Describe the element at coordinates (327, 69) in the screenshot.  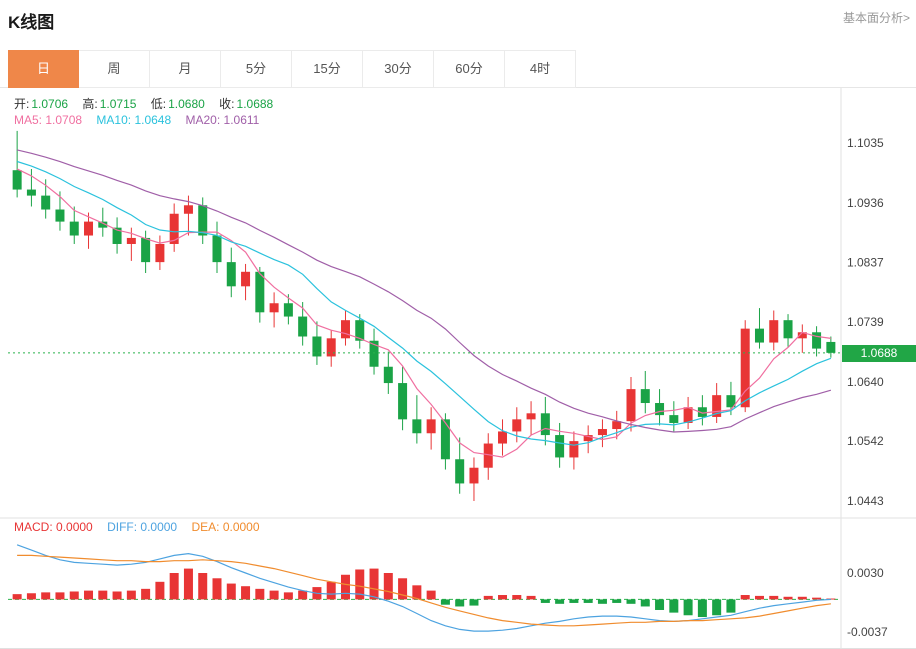
I see `tab-15分: 15分` at that location.